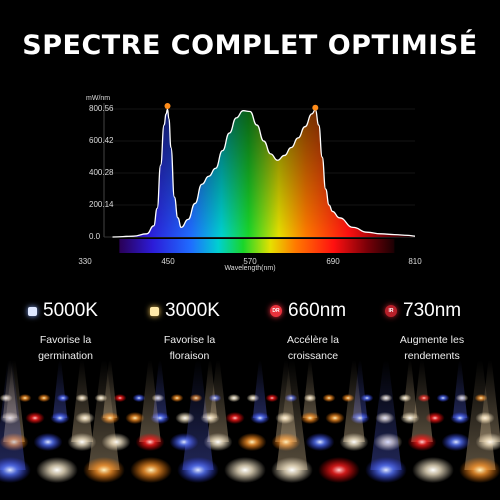  I want to click on legend-item-730nm: IR 730nm Augmente les rendements, so click(442, 332).